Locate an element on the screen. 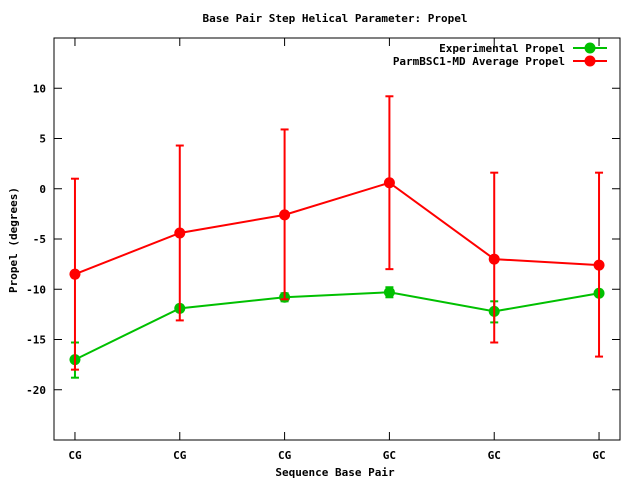 The height and width of the screenshot is (480, 640). y-tick-label: 10 is located at coordinates (39, 88).